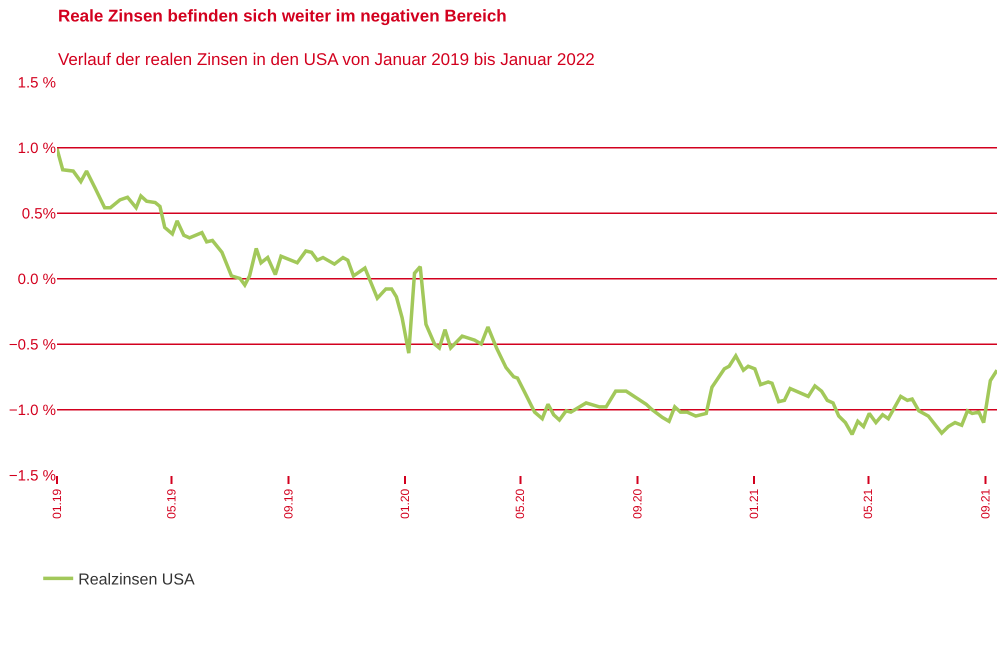 The image size is (999, 650). I want to click on x-tick-label: 01.21, so click(753, 503).